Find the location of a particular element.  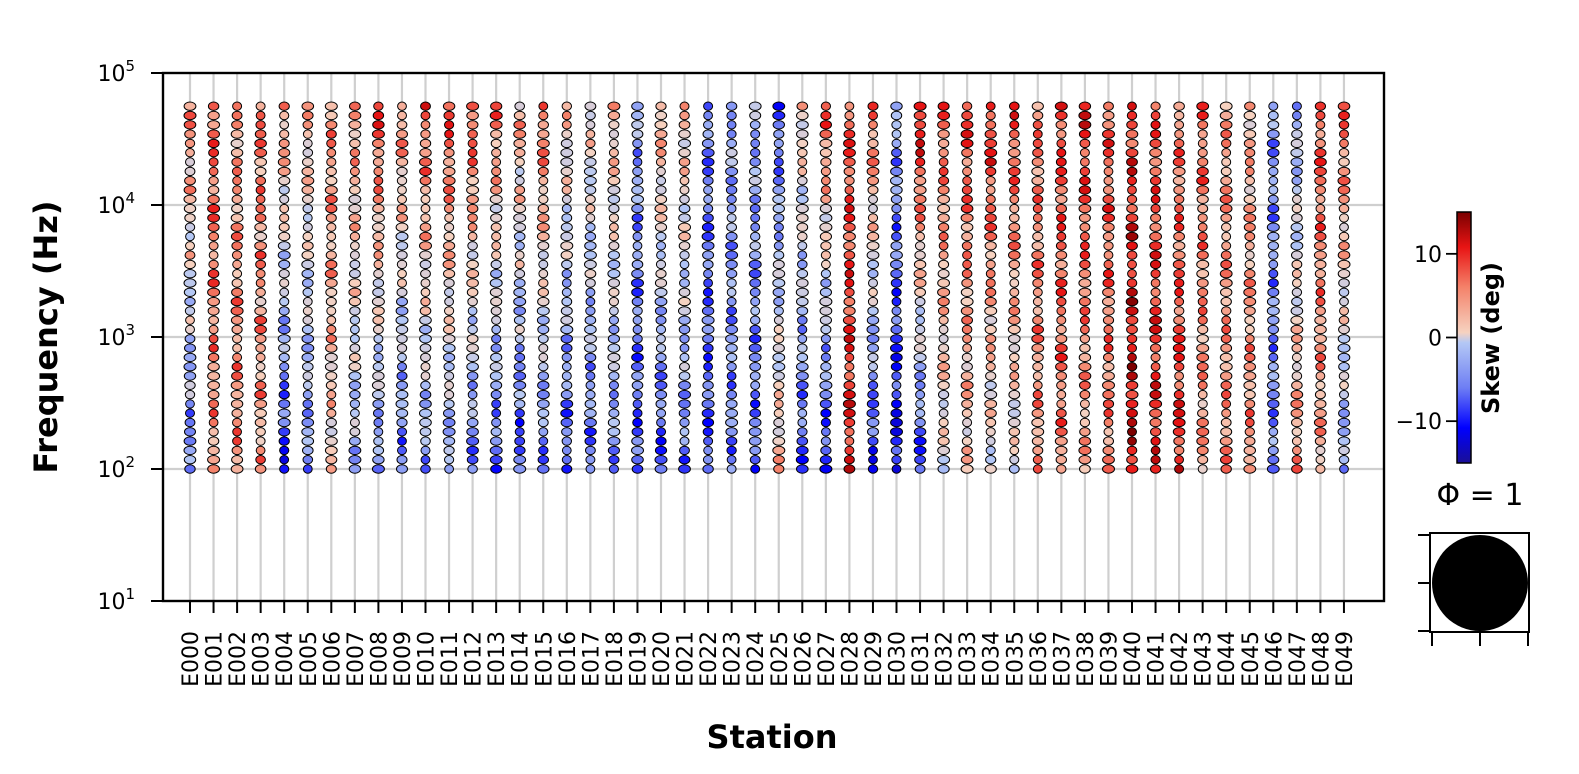

station-tick-label: E035 is located at coordinates (1015, 659).